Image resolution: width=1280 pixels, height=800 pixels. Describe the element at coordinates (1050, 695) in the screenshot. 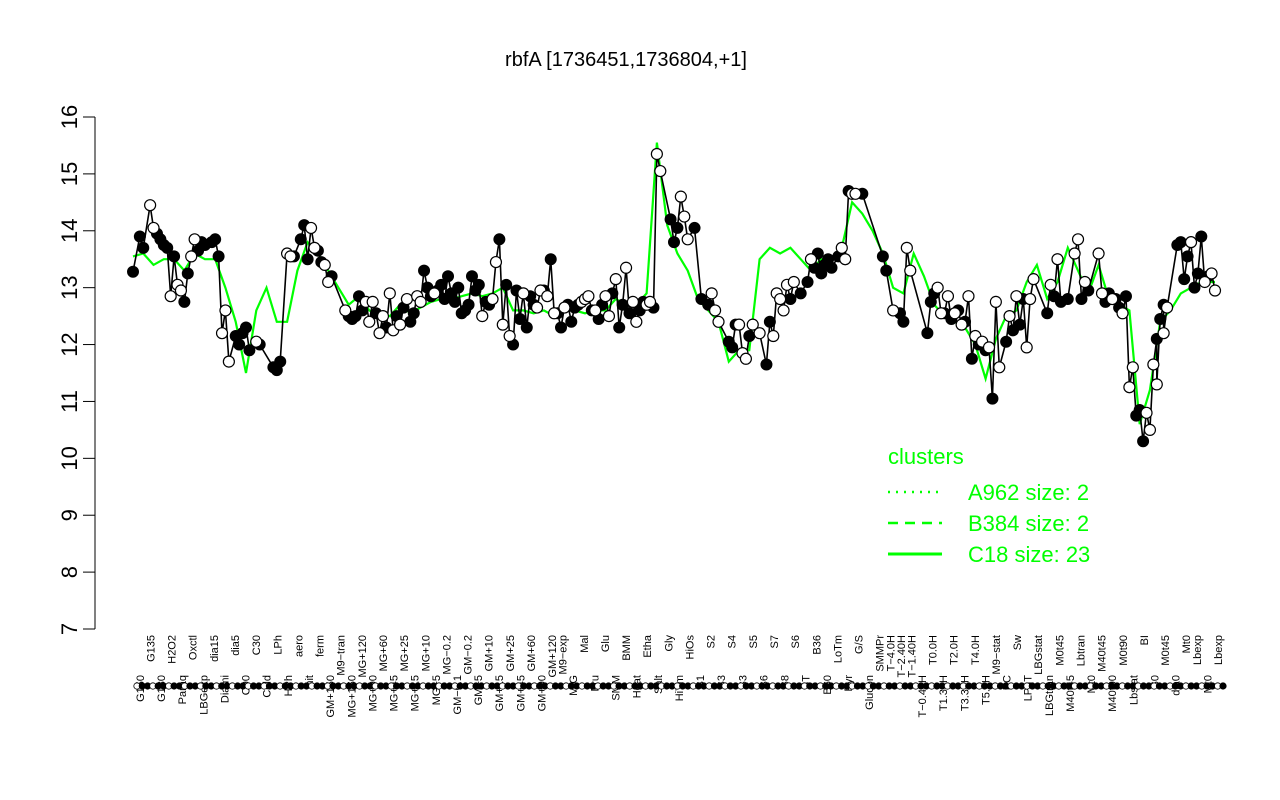

I see `x-tick-label: LBGtran` at that location.